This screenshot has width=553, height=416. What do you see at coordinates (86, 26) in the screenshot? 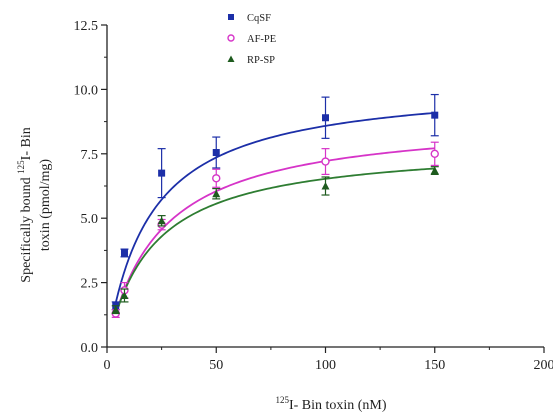
I see `y-tick-label: 12.5` at bounding box center [86, 26].